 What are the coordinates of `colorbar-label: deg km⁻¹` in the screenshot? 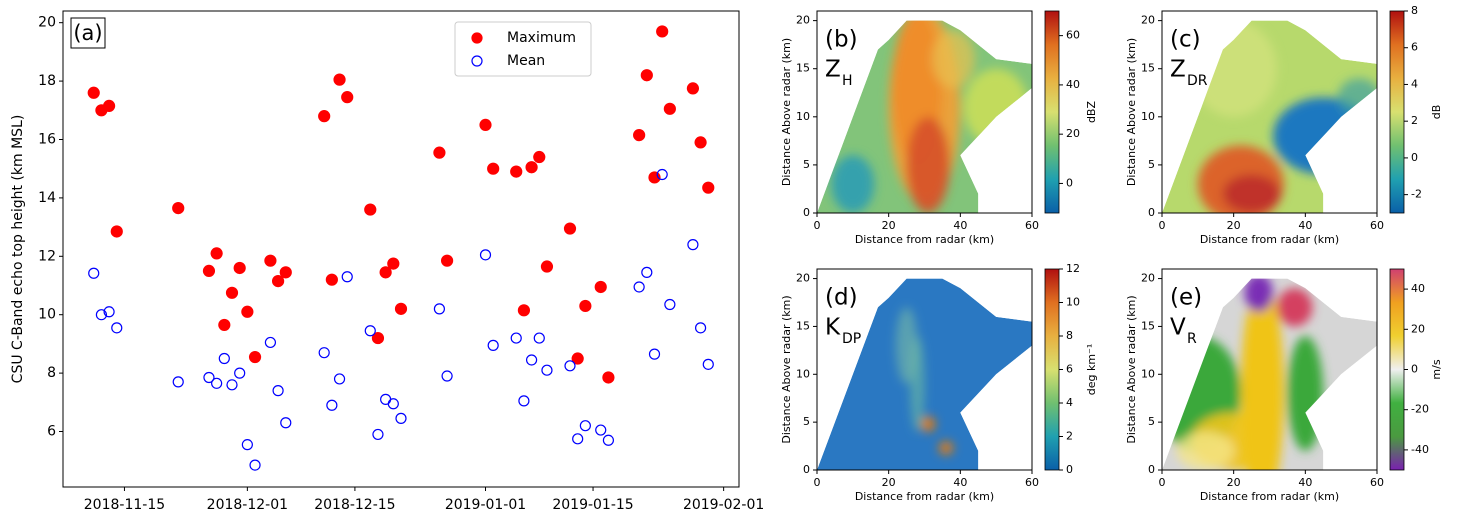 It's located at (1091, 370).